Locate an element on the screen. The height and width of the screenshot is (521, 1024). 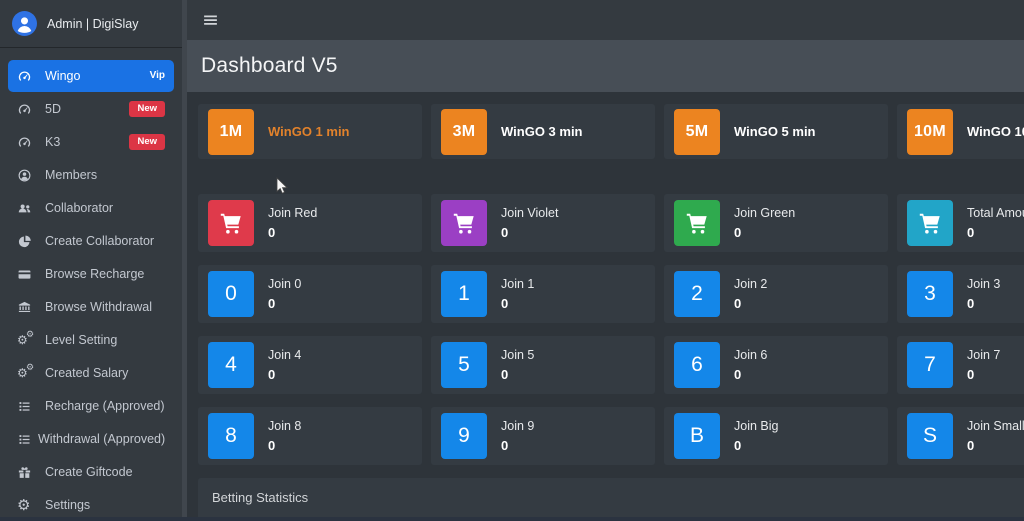
sidebar-item-label: Collaborator is located at coordinates (79, 208).